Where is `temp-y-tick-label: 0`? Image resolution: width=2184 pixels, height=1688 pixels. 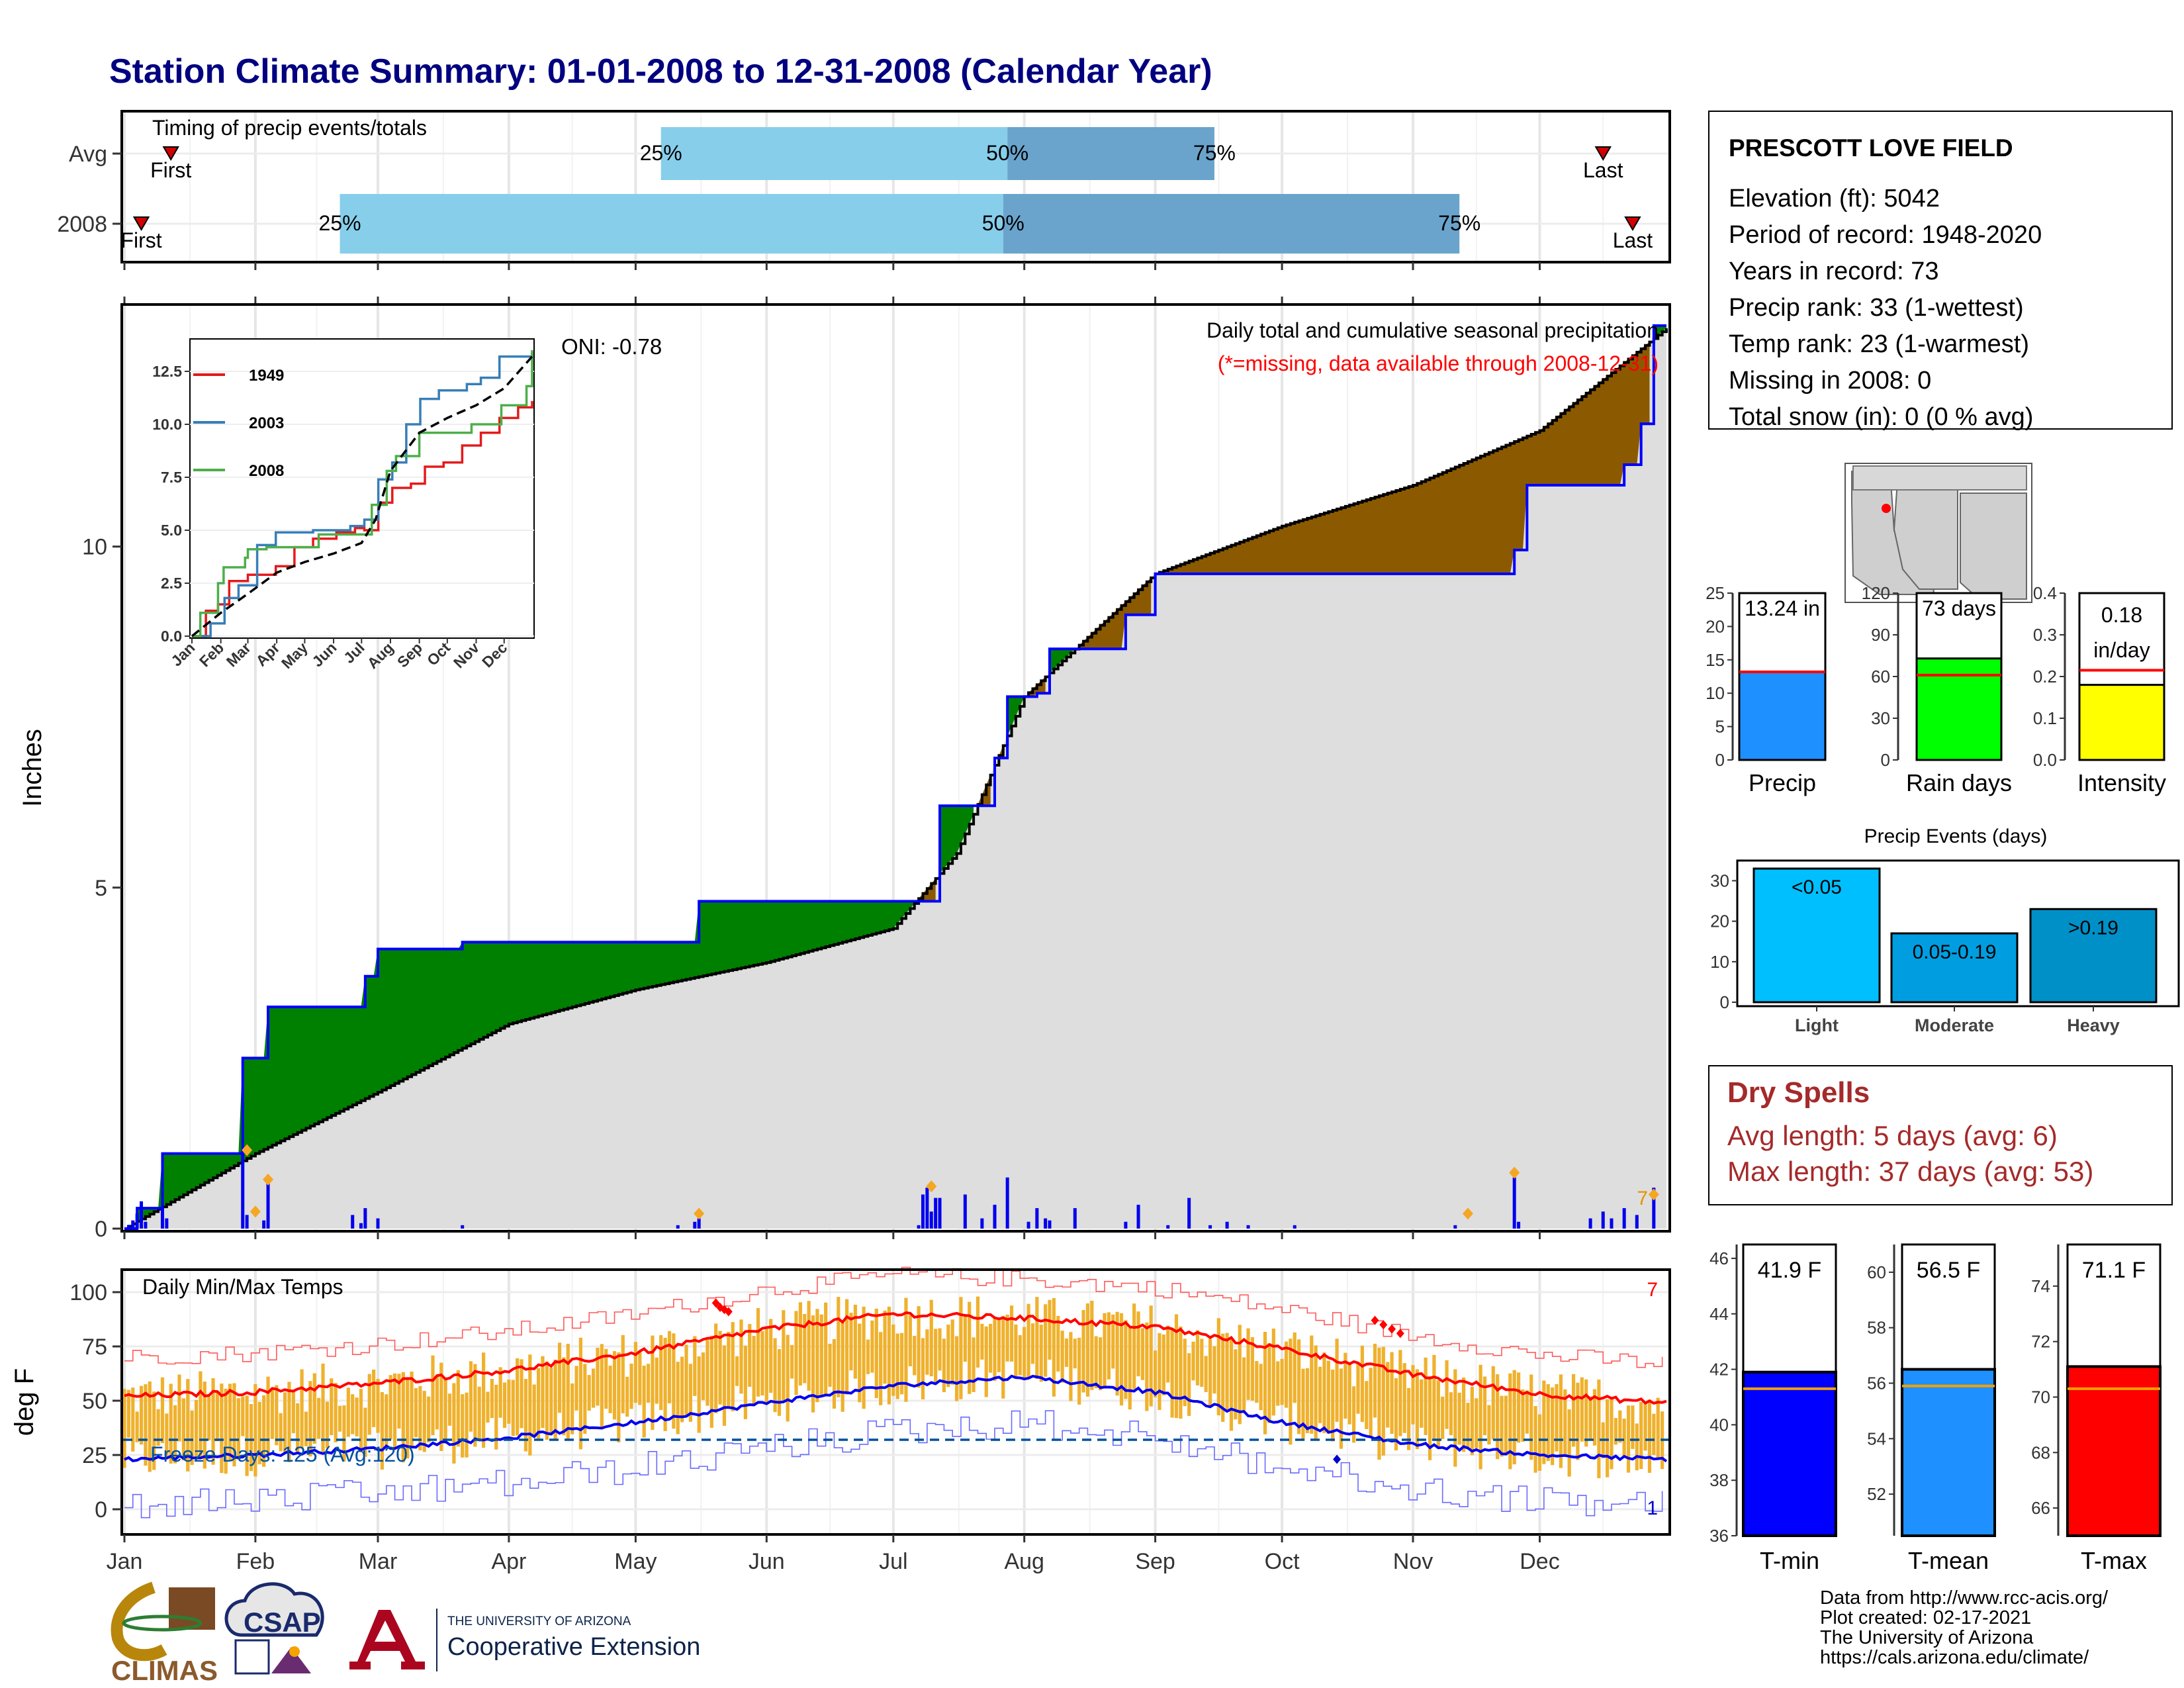
temp-y-tick-label: 0 is located at coordinates (101, 1510).